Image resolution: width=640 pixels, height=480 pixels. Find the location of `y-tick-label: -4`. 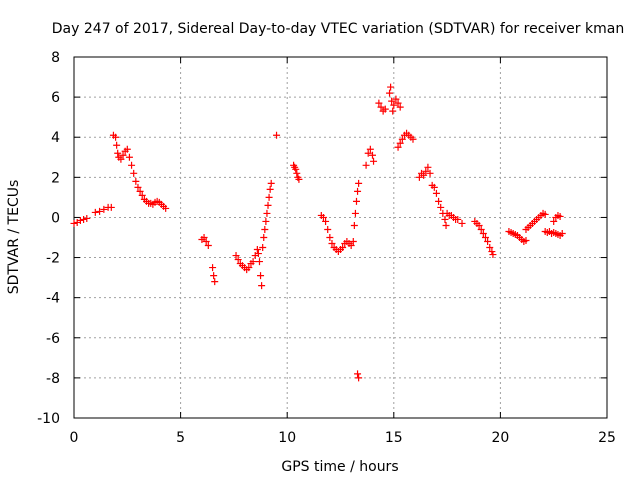

y-tick-label: -4 is located at coordinates (53, 299).